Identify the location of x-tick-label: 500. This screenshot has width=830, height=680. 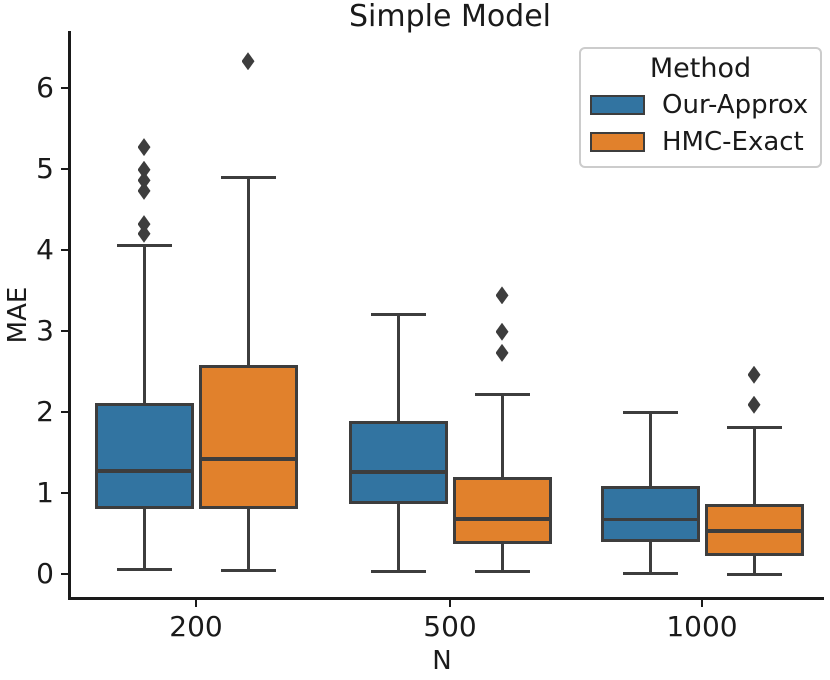
(450, 626).